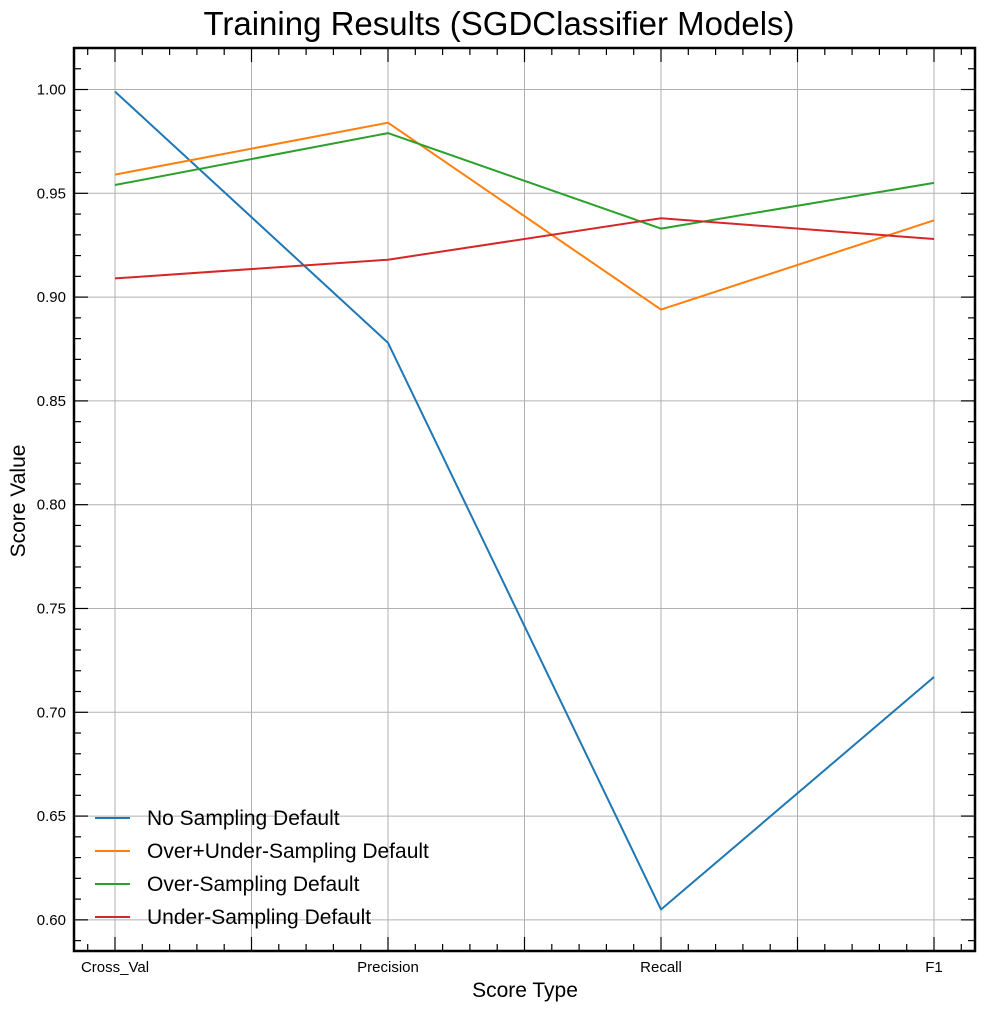 Image resolution: width=985 pixels, height=1011 pixels. I want to click on x-axis-label: Score Type, so click(525, 990).